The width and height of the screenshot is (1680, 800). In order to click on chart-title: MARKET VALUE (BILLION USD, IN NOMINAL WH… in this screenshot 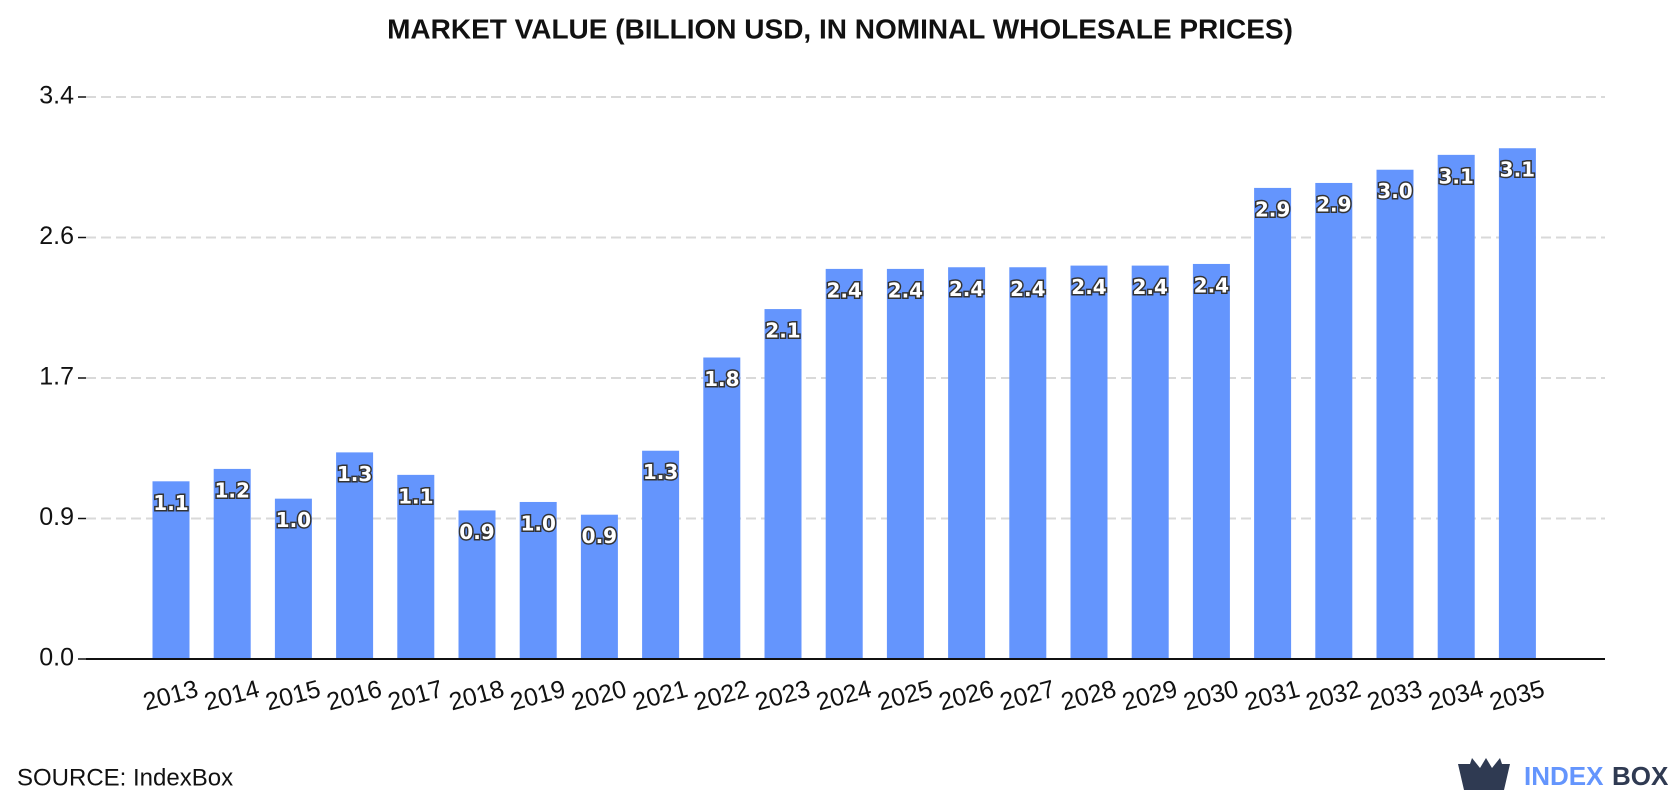, I will do `click(840, 28)`.